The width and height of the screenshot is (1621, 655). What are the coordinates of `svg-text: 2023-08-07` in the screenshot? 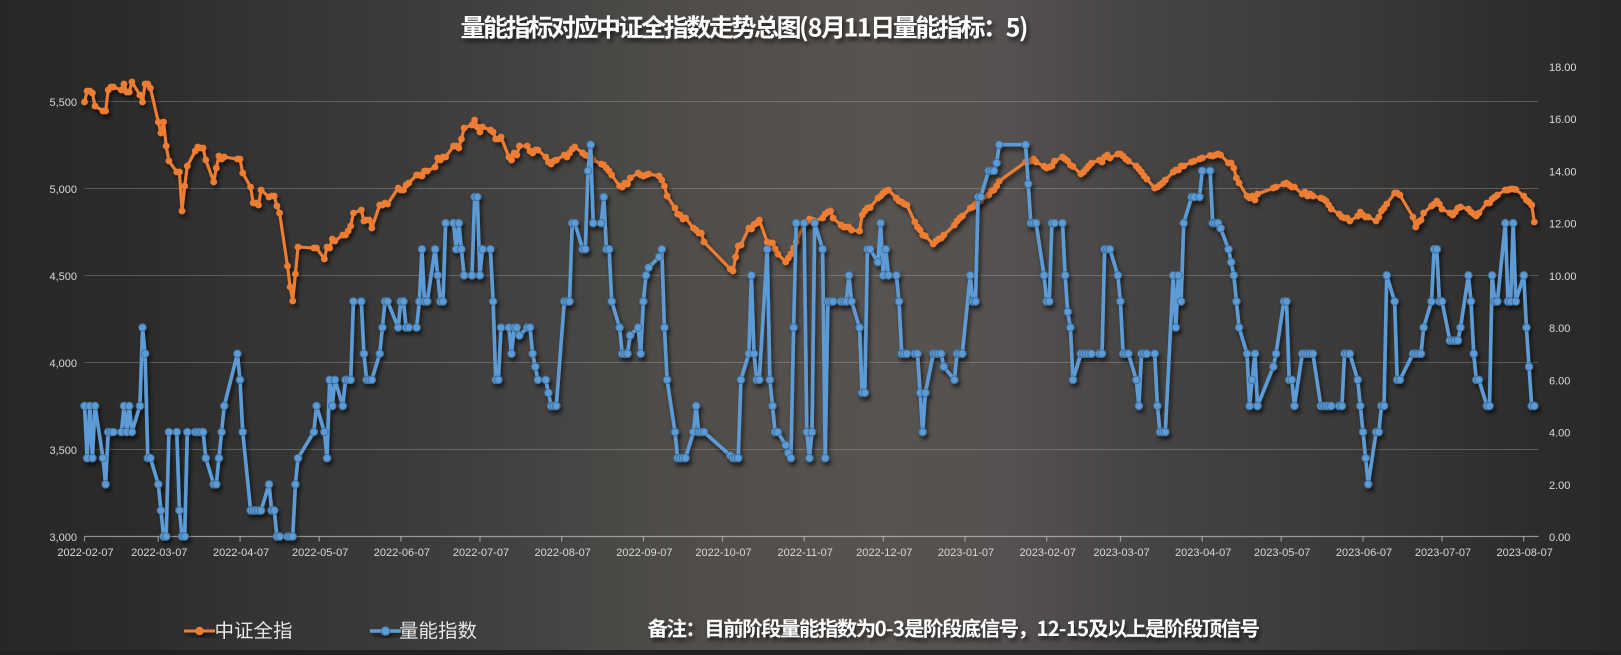 It's located at (1525, 553).